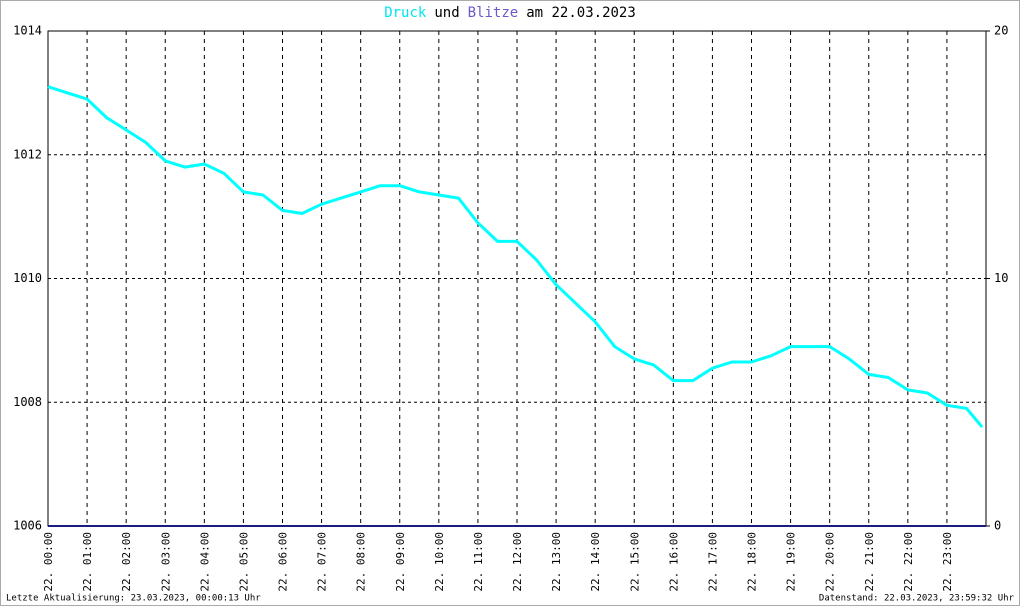 The image size is (1020, 606). Describe the element at coordinates (712, 562) in the screenshot. I see `x-tick-label: 22. 17:00` at that location.